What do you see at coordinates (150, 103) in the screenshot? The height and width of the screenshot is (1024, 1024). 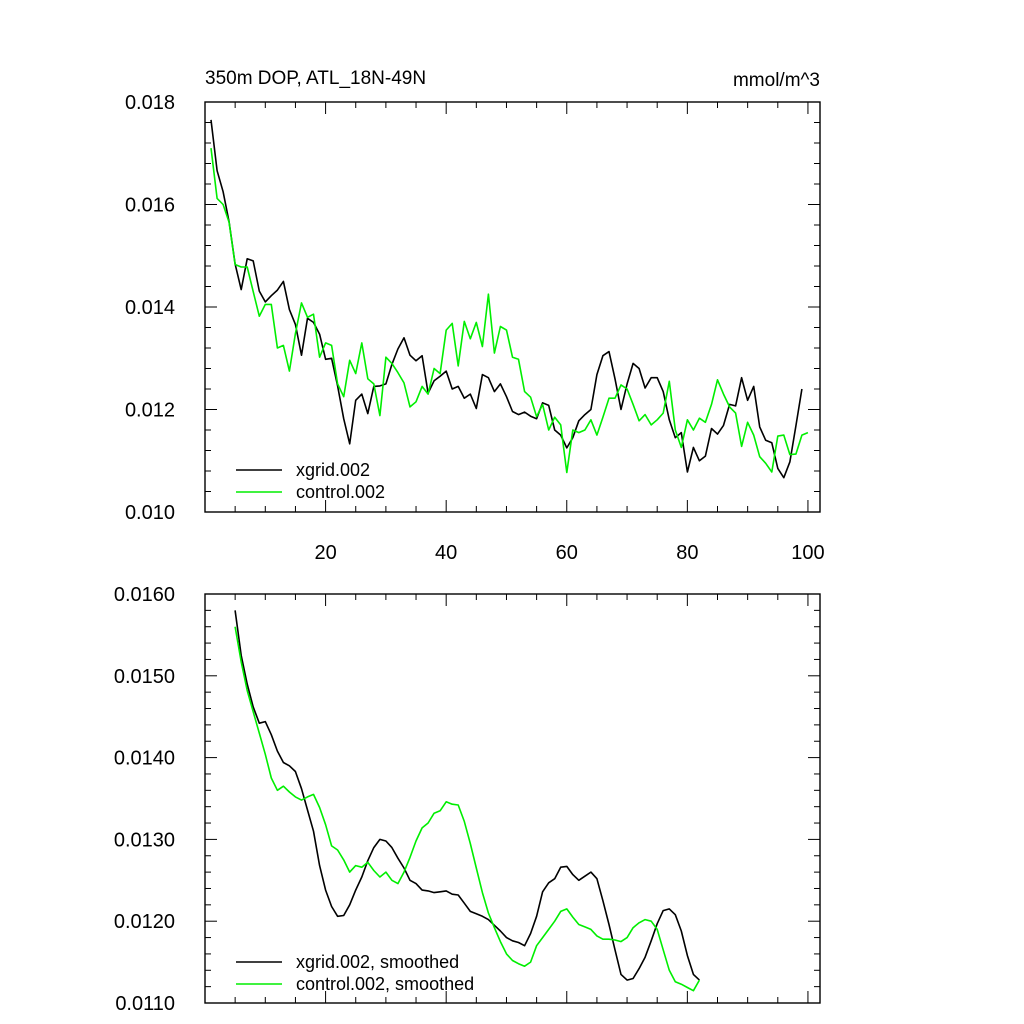 I see `y-tick-label: 0.018` at bounding box center [150, 103].